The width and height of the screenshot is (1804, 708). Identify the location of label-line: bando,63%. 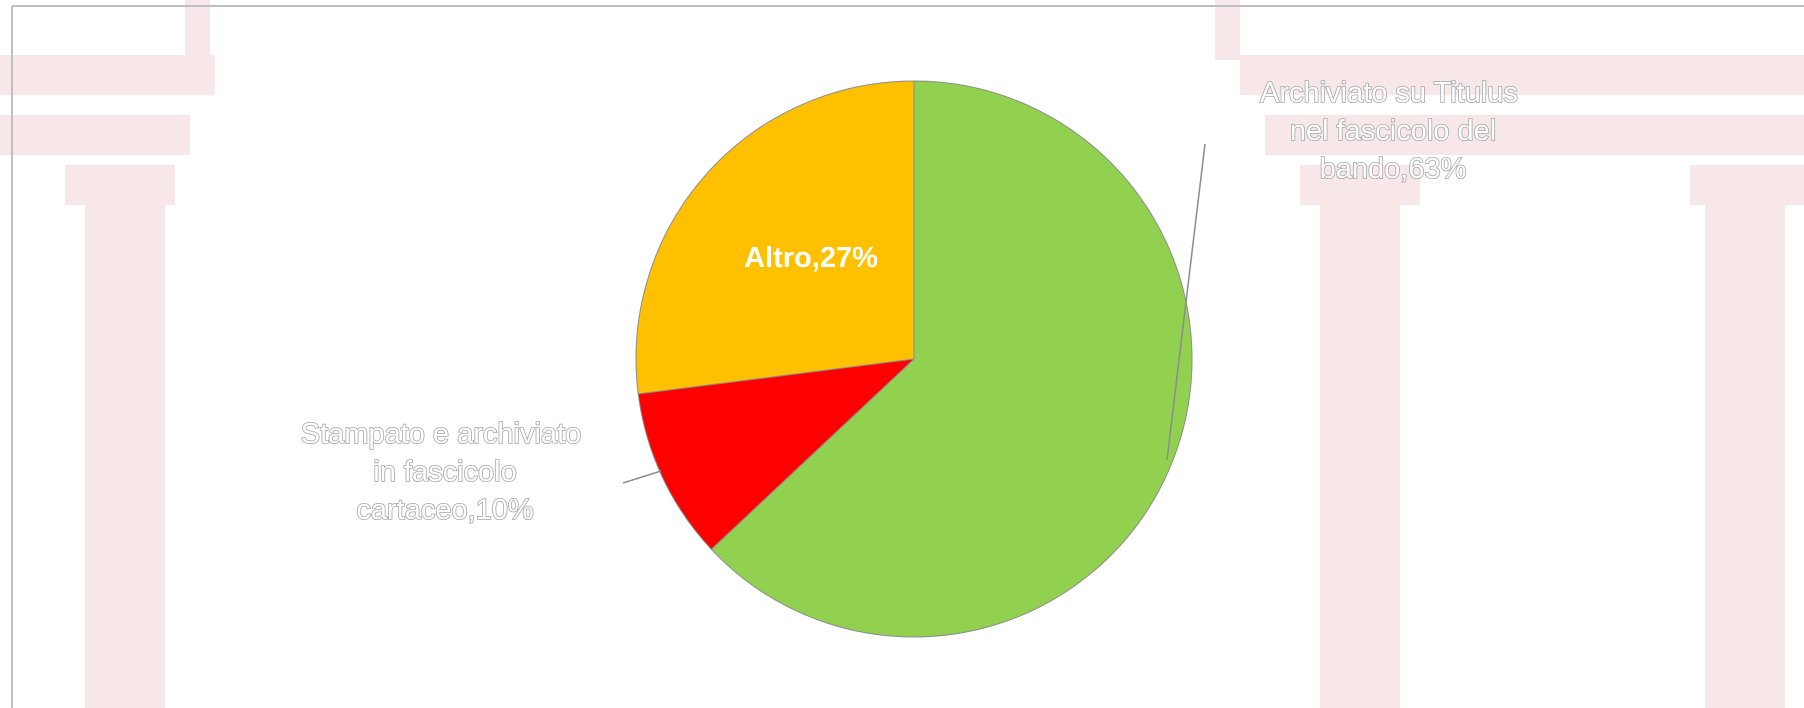
(1389, 169).